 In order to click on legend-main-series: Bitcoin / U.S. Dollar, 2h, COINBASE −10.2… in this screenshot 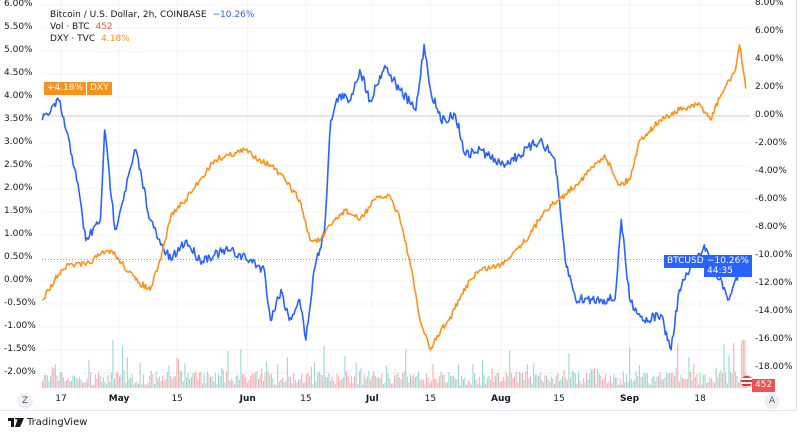, I will do `click(152, 15)`.